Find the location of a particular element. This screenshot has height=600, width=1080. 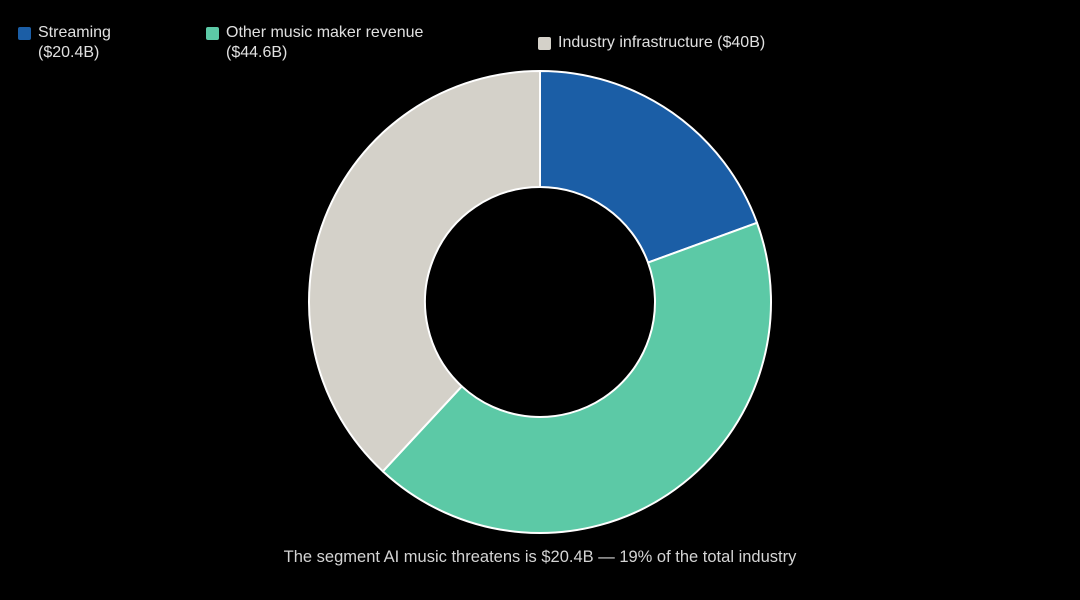

slice-industry-infrastructure is located at coordinates (424, 271).